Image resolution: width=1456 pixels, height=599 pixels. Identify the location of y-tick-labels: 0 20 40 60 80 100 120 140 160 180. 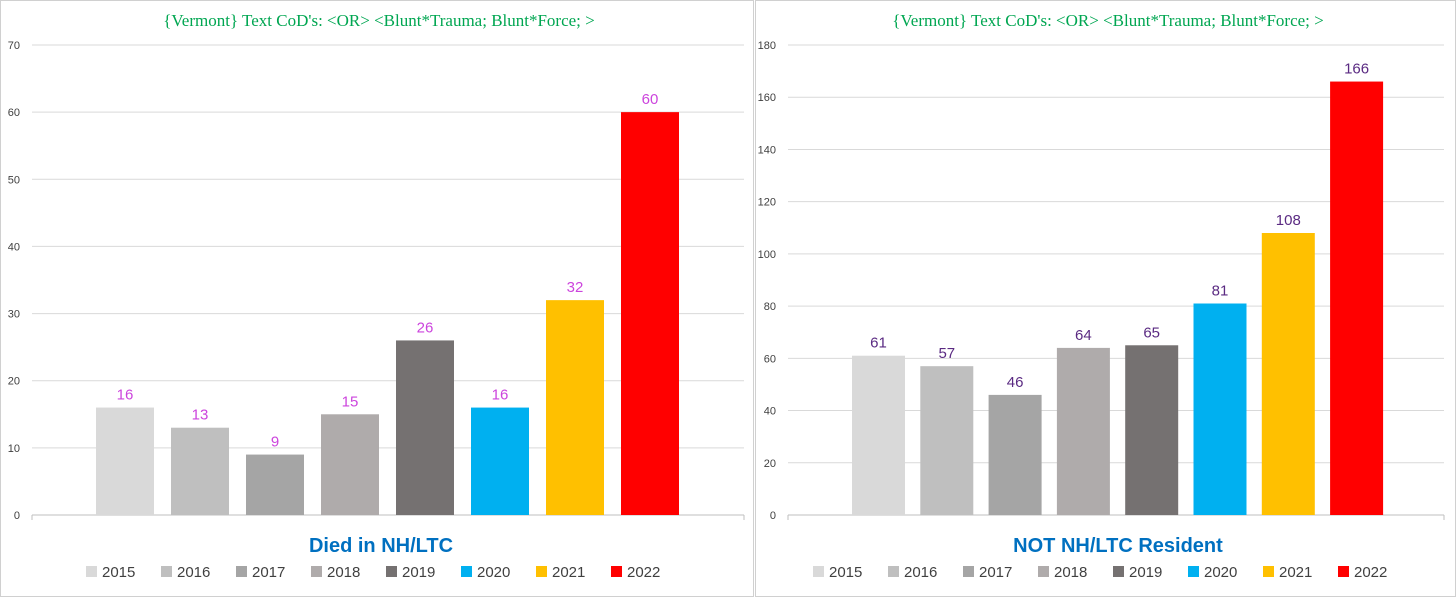
(767, 281).